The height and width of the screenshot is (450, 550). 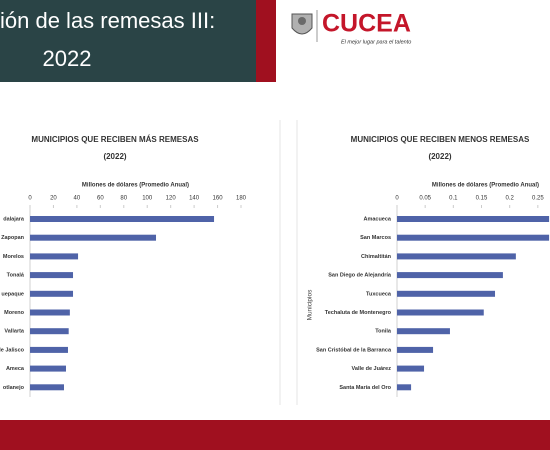 What do you see at coordinates (372, 369) in the screenshot?
I see `y-tick-label: Valle de Juárez` at bounding box center [372, 369].